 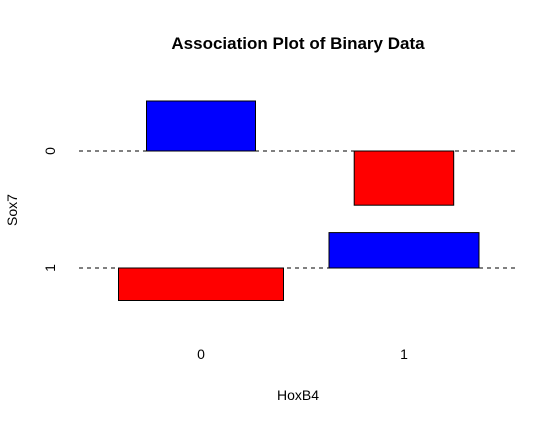 What do you see at coordinates (298, 395) in the screenshot?
I see `x-axis-label: HoxB4` at bounding box center [298, 395].